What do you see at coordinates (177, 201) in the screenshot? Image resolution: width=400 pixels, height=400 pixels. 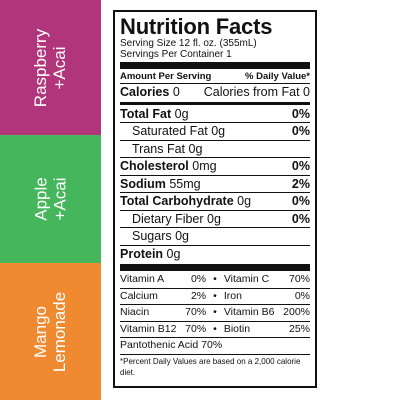 I see `nutrient-name: Total Carbohydrate` at bounding box center [177, 201].